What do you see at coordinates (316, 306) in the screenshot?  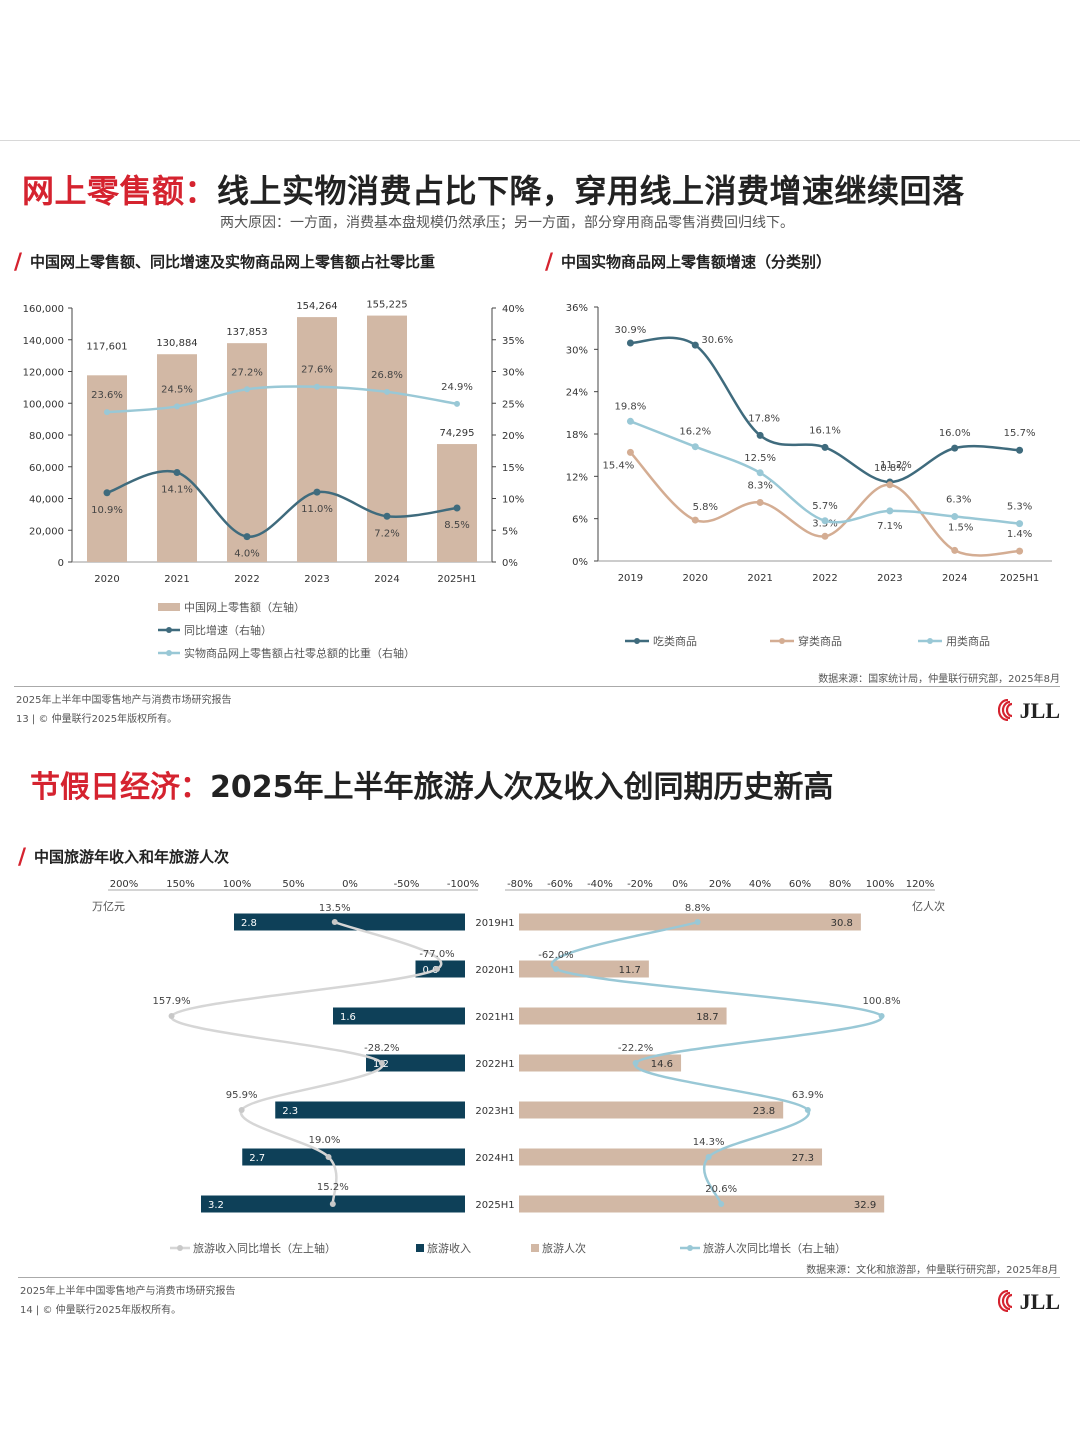 I see `retail-bar-label: 154,264` at bounding box center [316, 306].